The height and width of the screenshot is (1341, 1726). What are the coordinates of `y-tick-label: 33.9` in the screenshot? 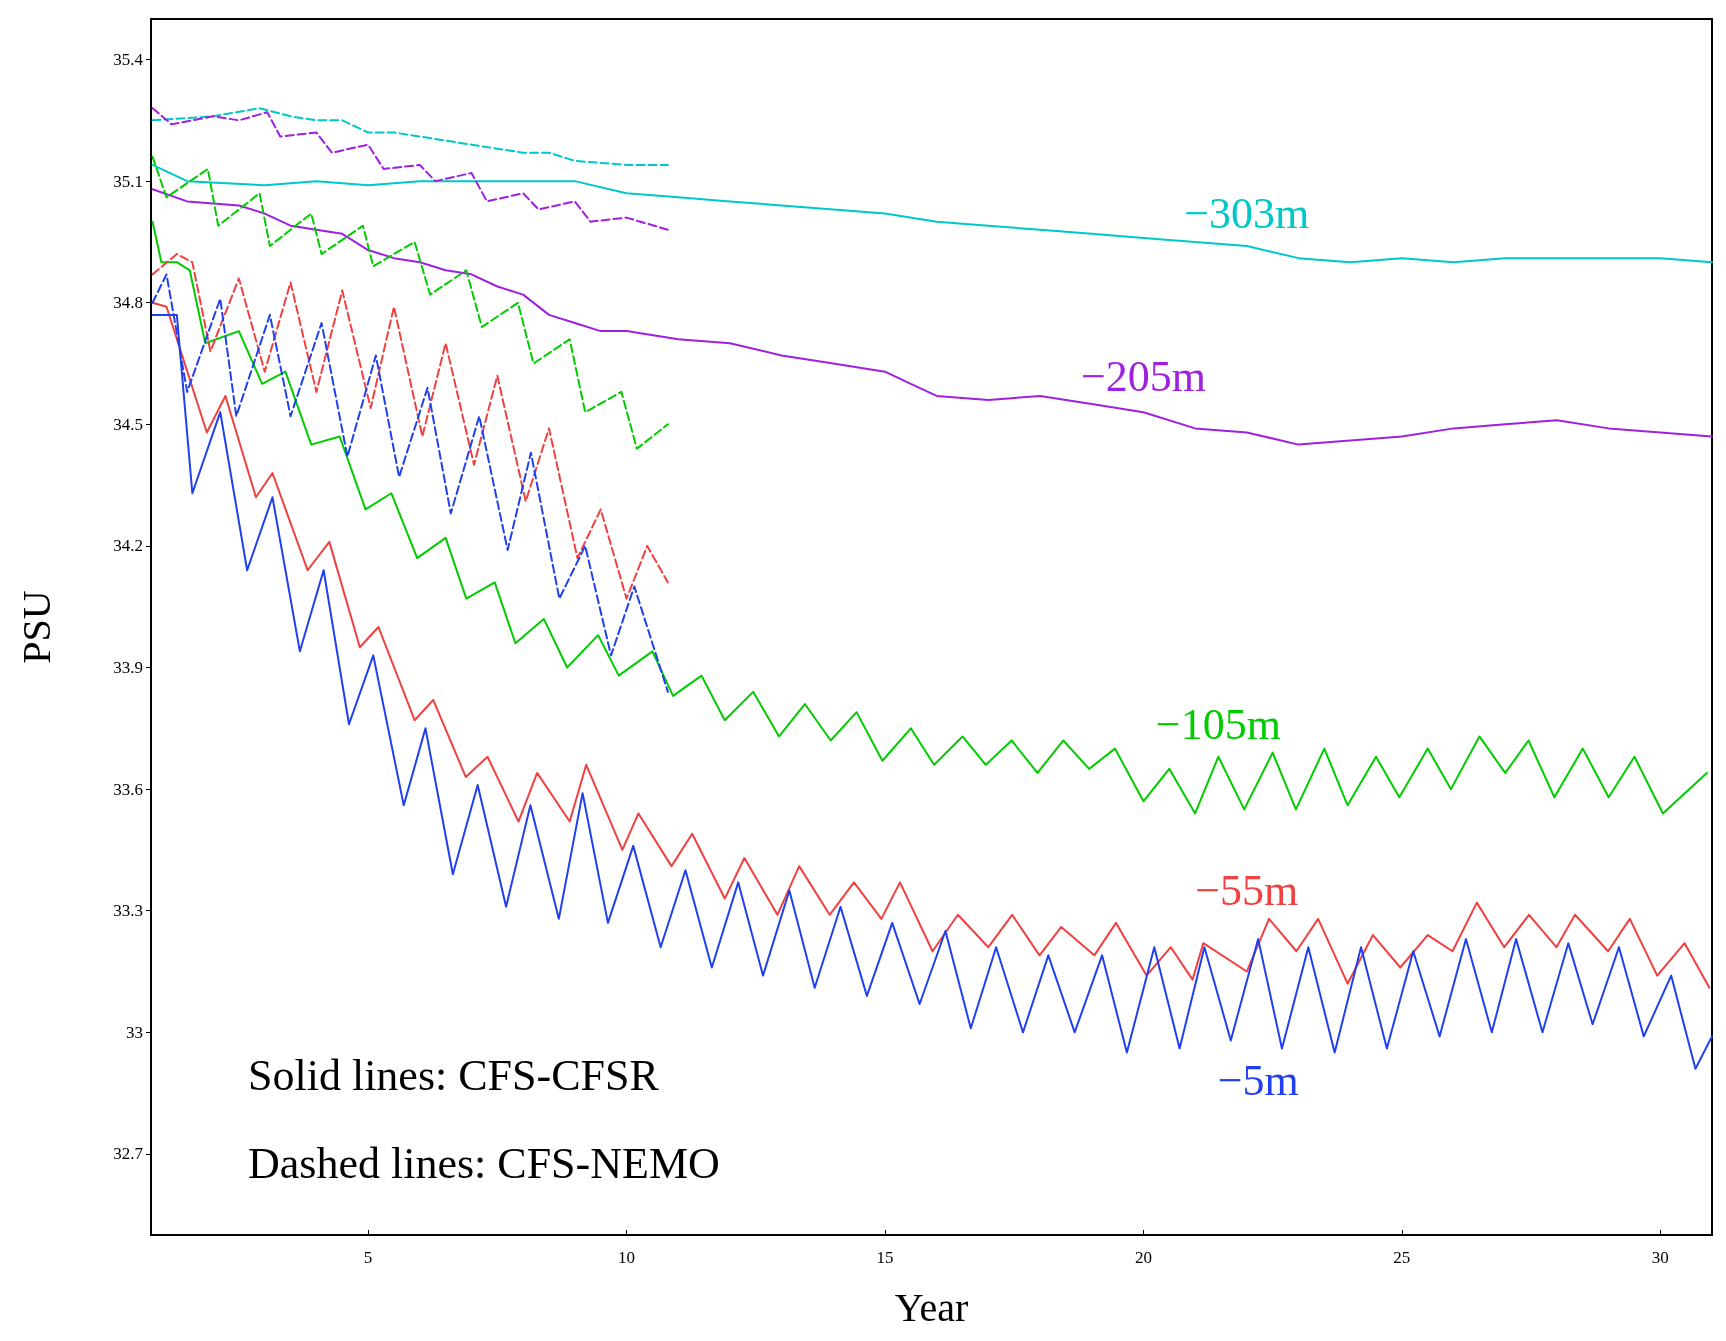 It's located at (128, 668).